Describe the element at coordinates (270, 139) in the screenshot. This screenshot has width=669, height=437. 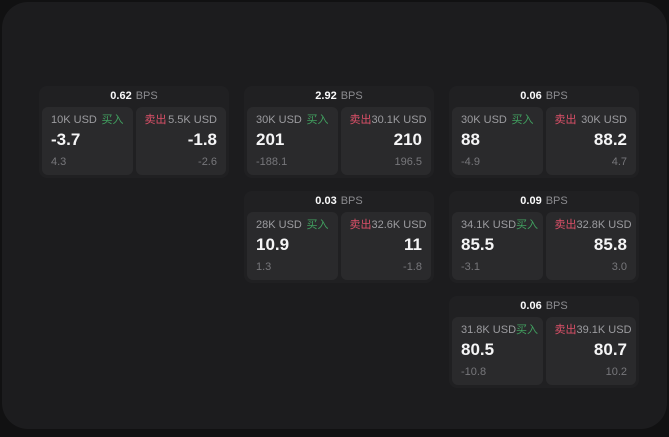
I see `buy-price: 201` at that location.